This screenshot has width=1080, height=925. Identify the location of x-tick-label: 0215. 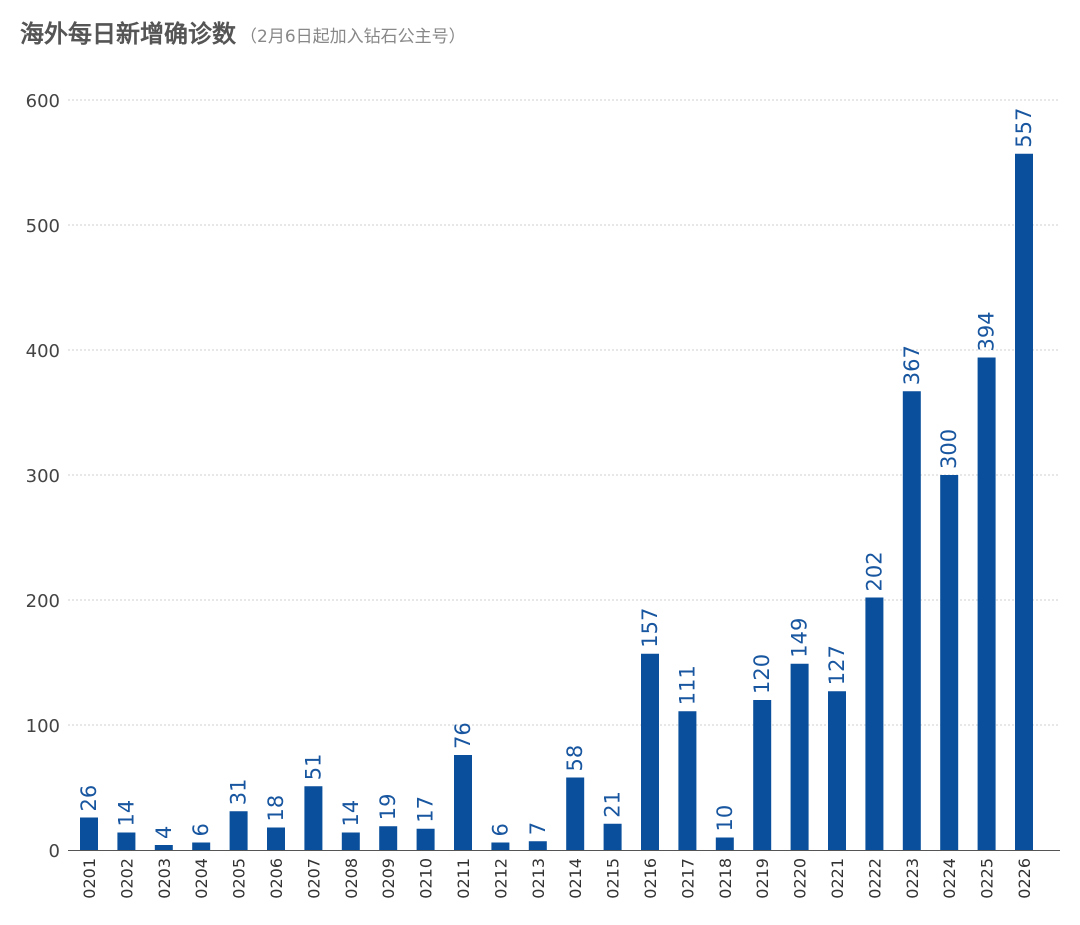
(613, 878).